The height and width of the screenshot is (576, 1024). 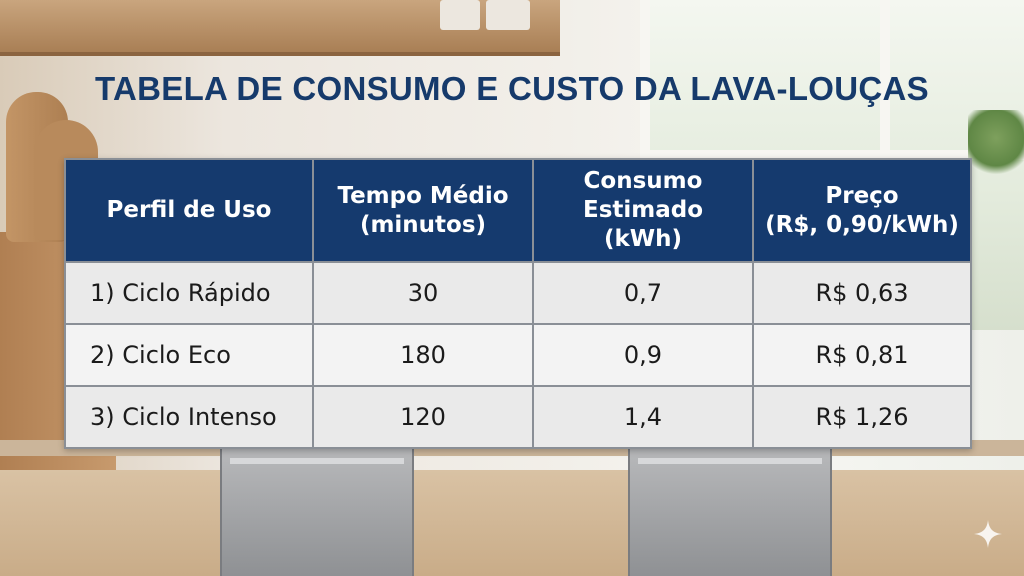 What do you see at coordinates (643, 293) in the screenshot?
I see `cell-consumption: 0,7` at bounding box center [643, 293].